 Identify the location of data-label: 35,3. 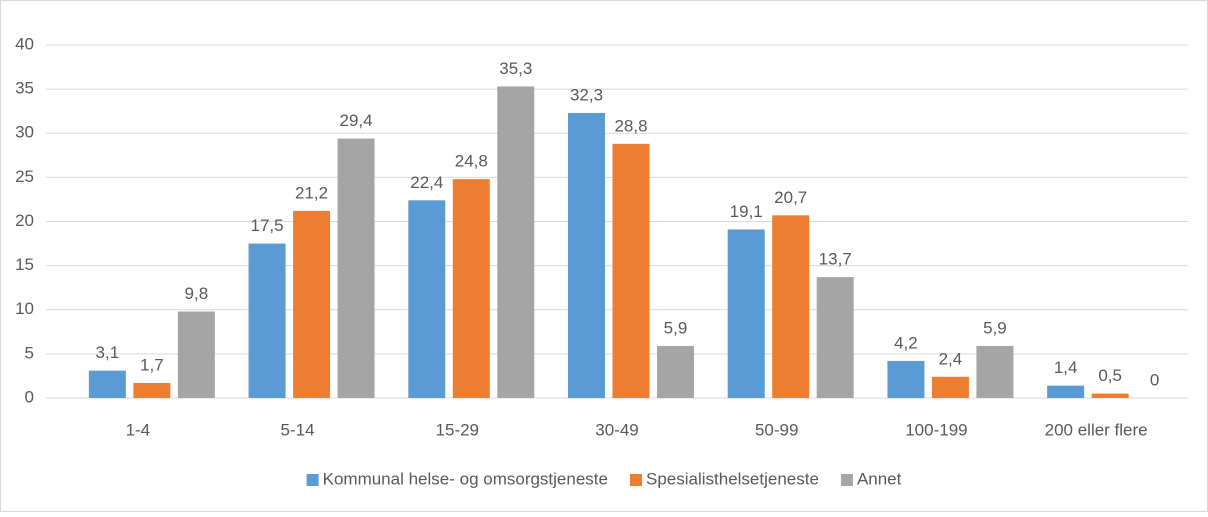
(515, 68).